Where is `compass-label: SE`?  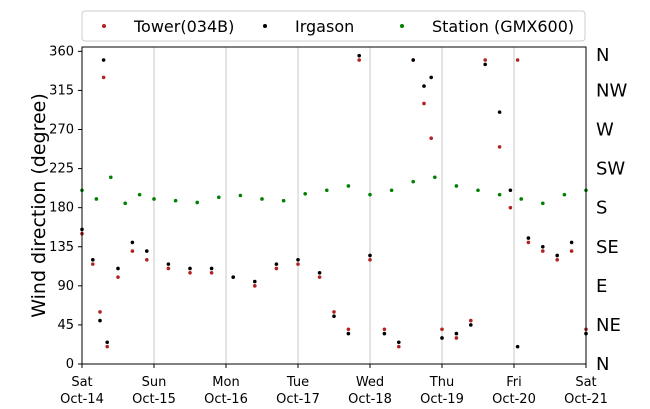
compass-label: SE is located at coordinates (607, 247).